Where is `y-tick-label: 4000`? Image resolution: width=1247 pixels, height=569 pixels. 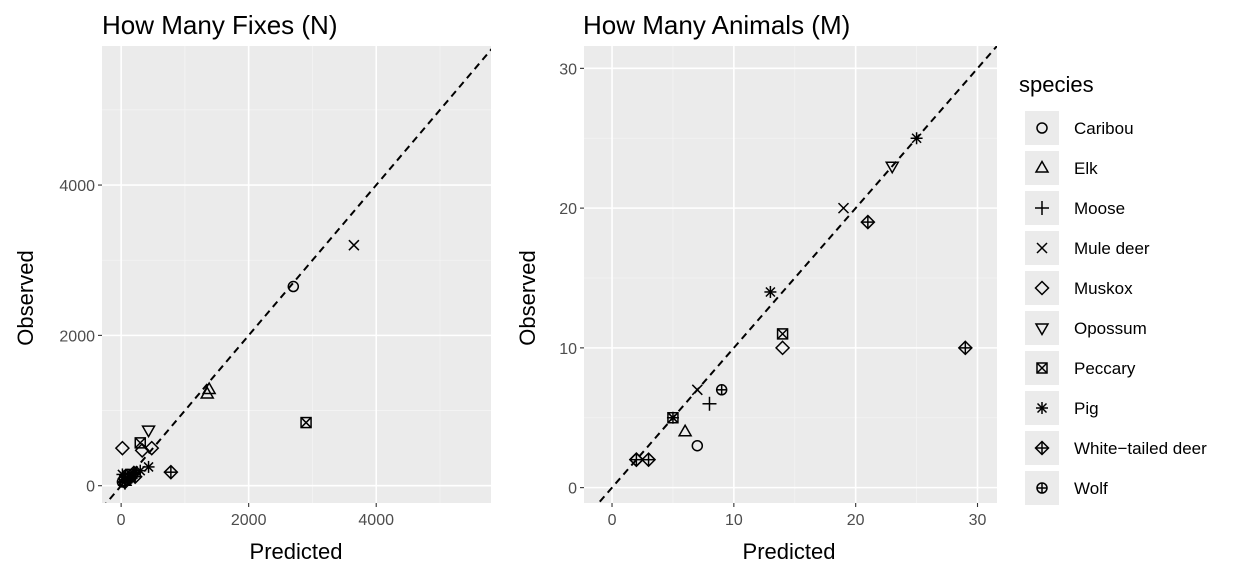 y-tick-label: 4000 is located at coordinates (77, 186).